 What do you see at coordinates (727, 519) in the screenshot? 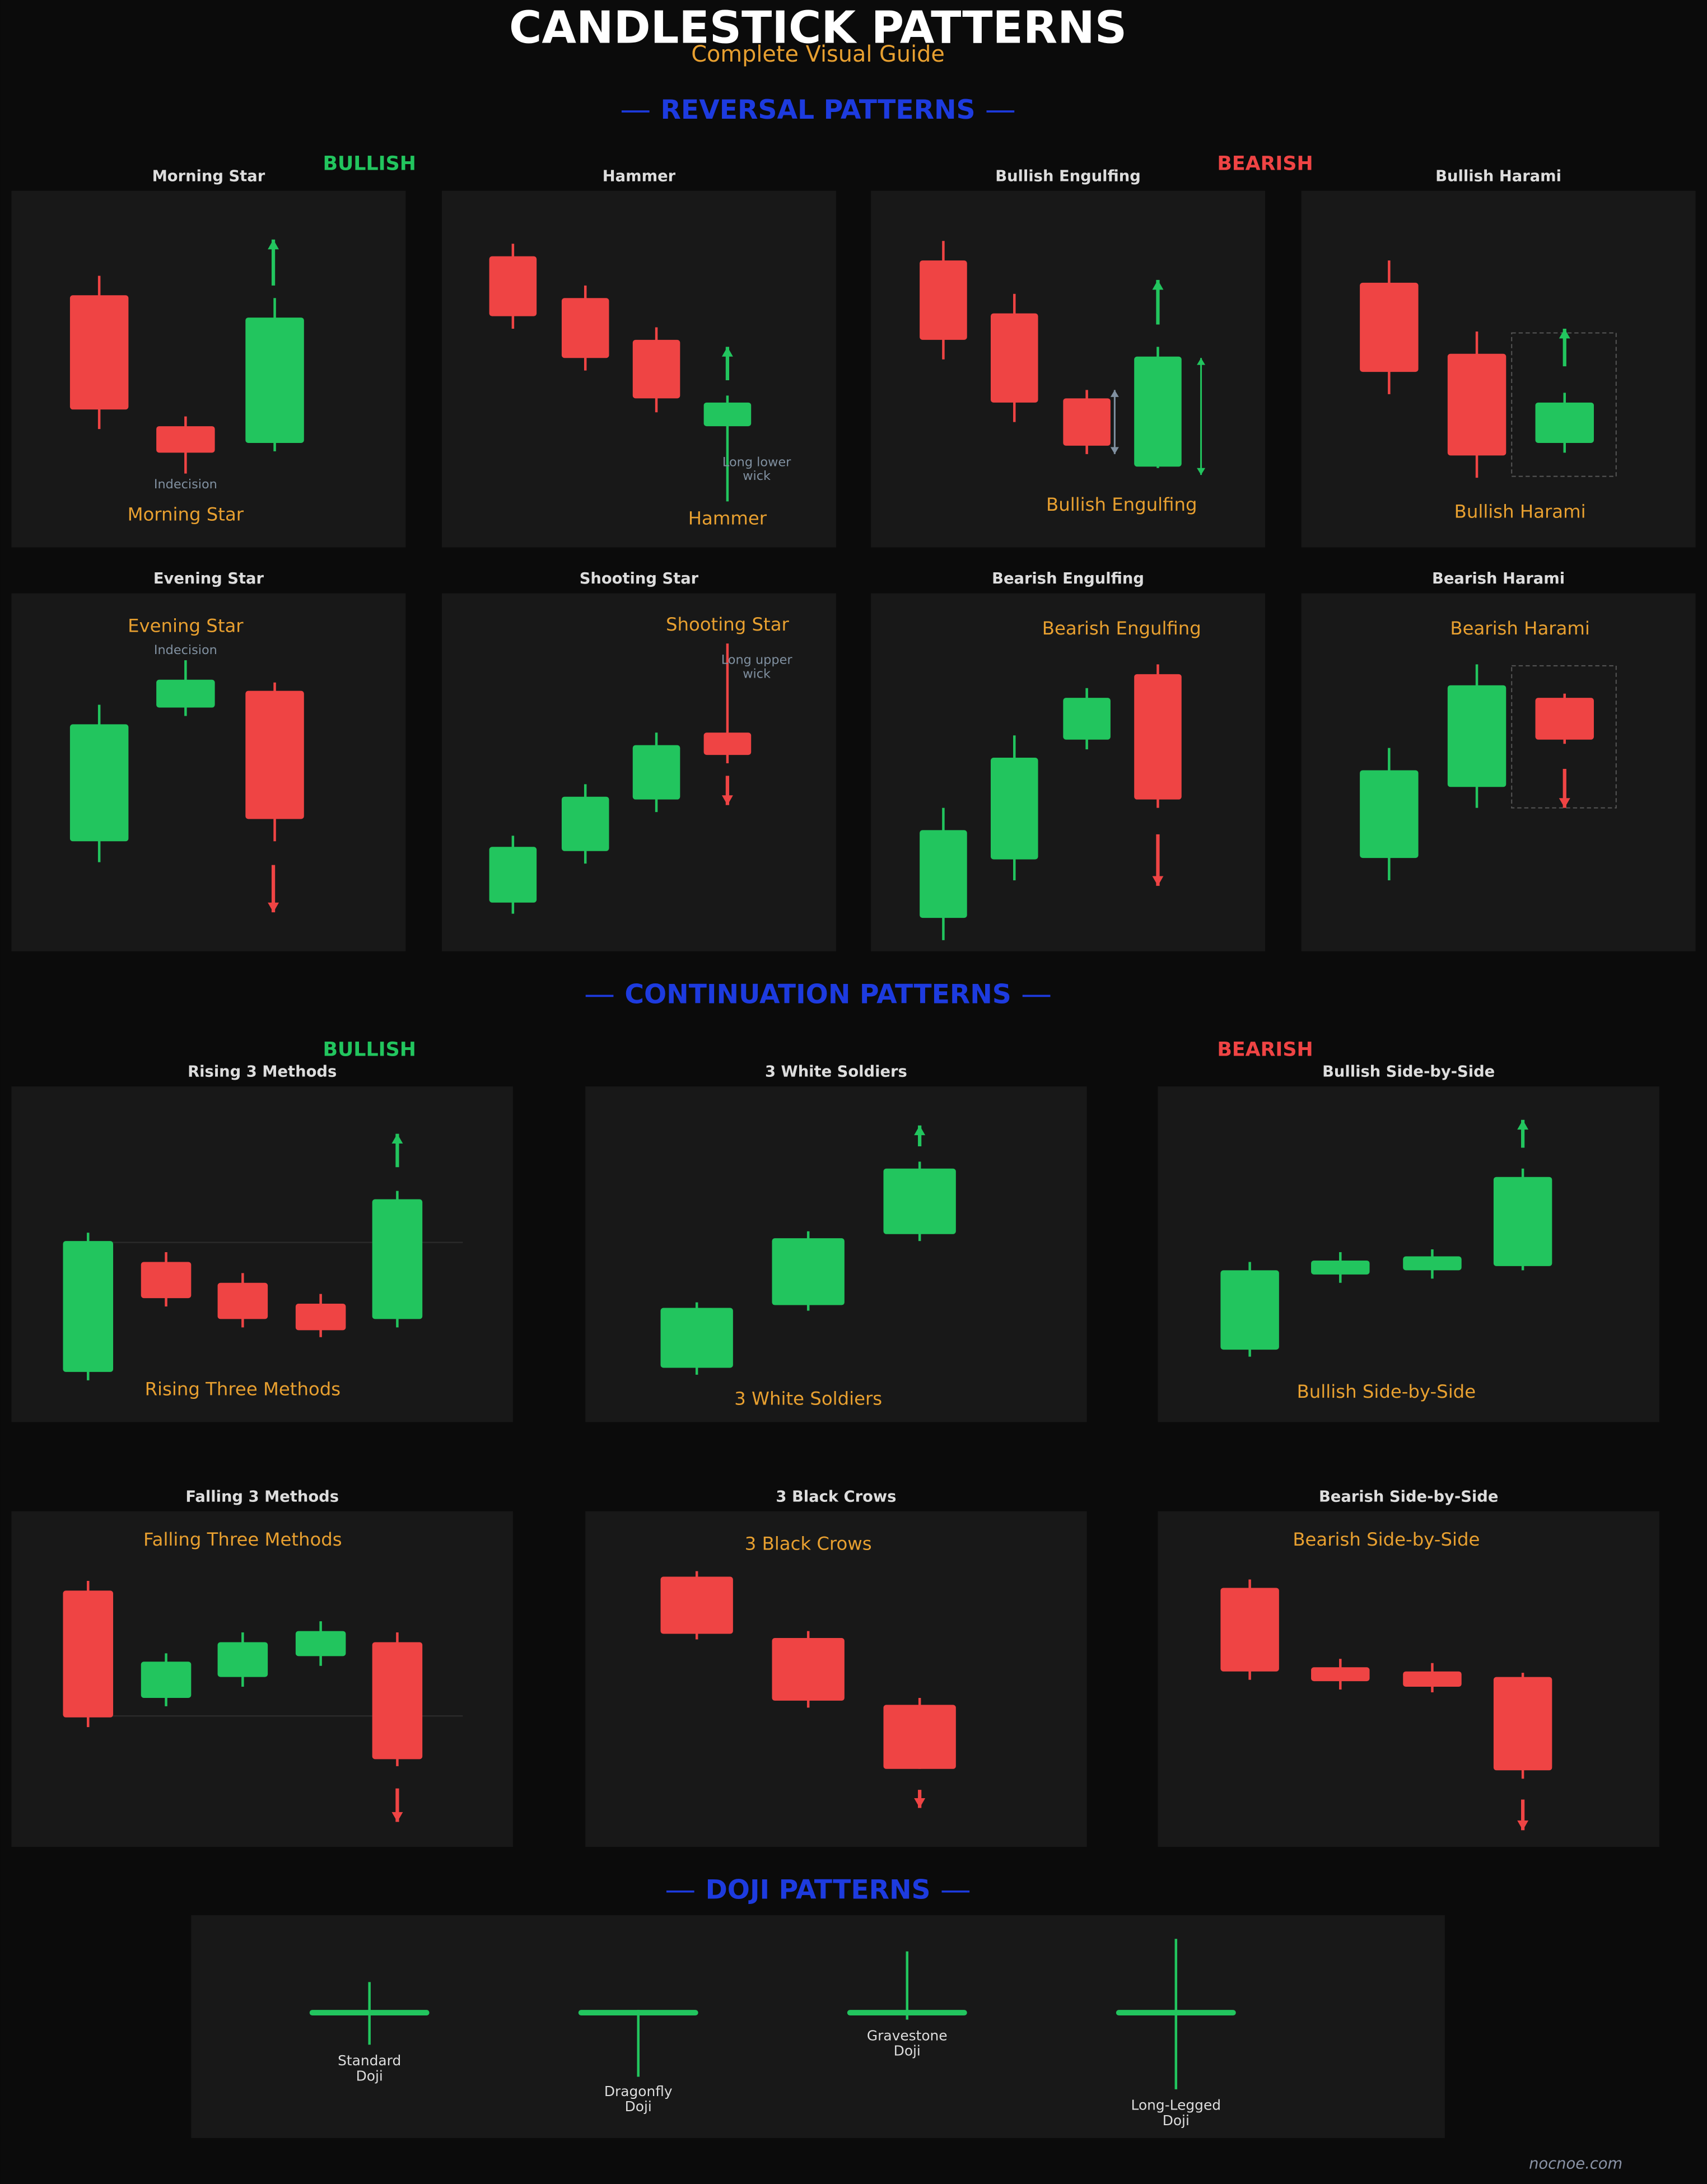
I see `caption: Hammer` at bounding box center [727, 519].